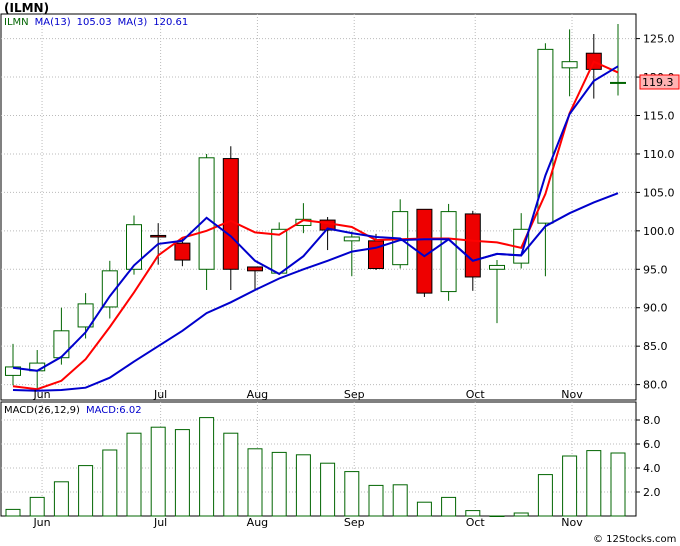  What do you see at coordinates (655, 346) in the screenshot?
I see `price-y-tick-label: 85.0` at bounding box center [655, 346].